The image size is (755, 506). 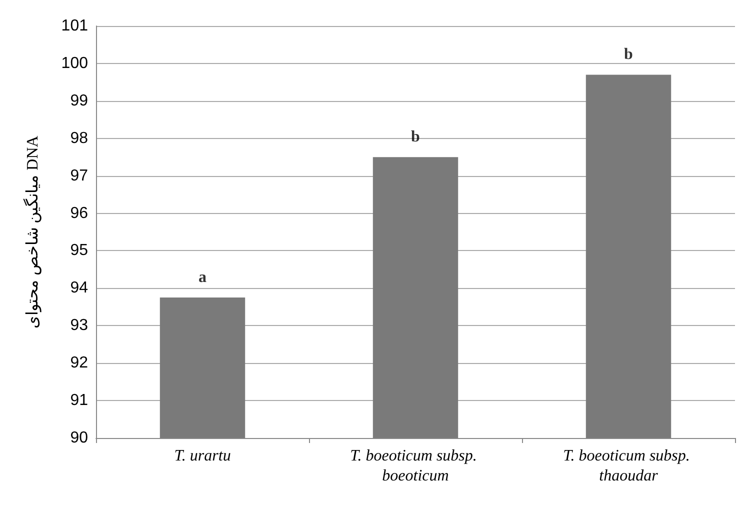 What do you see at coordinates (79, 288) in the screenshot?
I see `y-tick-label: 94` at bounding box center [79, 288].